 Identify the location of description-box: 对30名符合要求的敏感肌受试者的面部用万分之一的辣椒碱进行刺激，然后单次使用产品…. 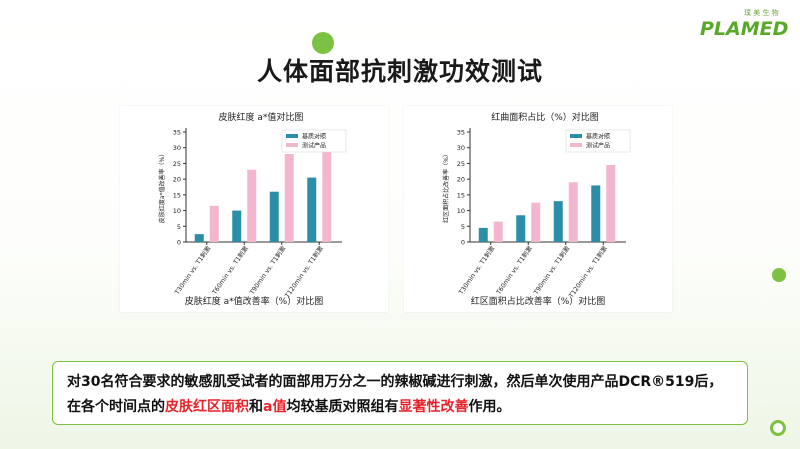
(400, 393).